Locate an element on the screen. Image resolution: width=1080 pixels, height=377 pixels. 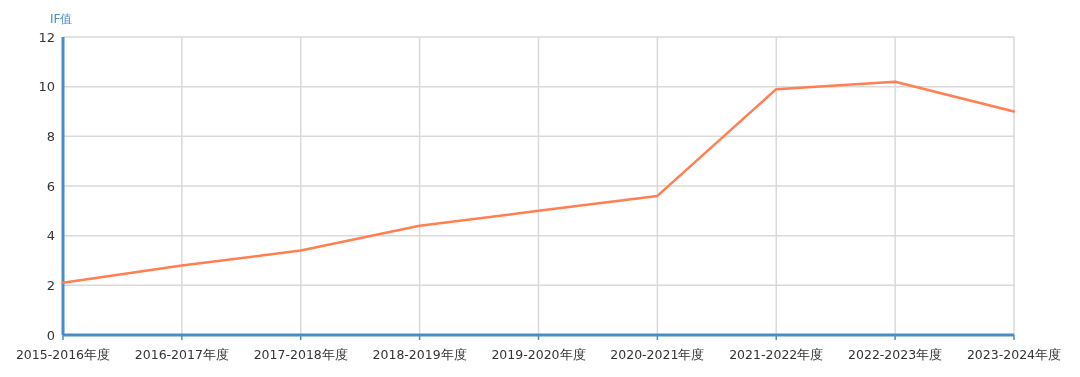
y-tick-label: 4 is located at coordinates (50, 236).